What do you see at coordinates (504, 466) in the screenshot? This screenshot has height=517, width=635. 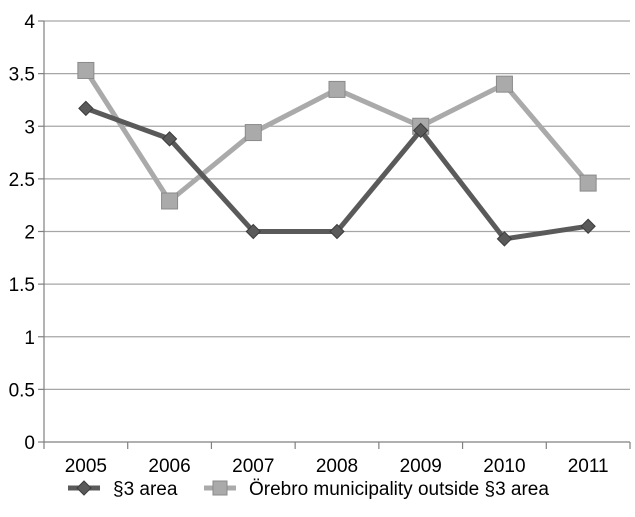 I see `x-tick-label: 2010` at bounding box center [504, 466].